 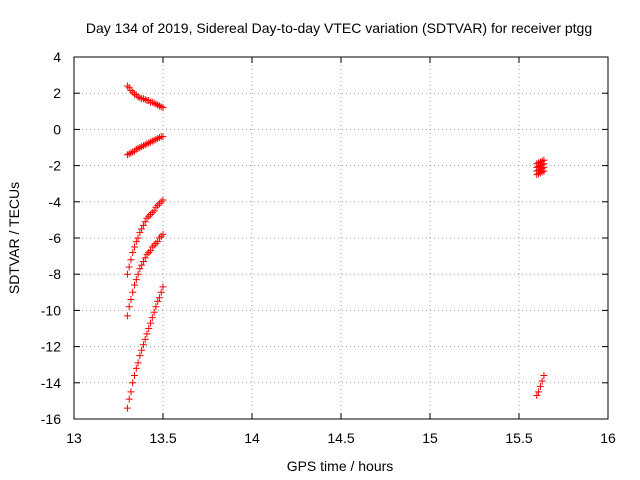 I want to click on x-tick-labels: 13 13.5 14 14.5 15 15.5 16, so click(x=341, y=438).